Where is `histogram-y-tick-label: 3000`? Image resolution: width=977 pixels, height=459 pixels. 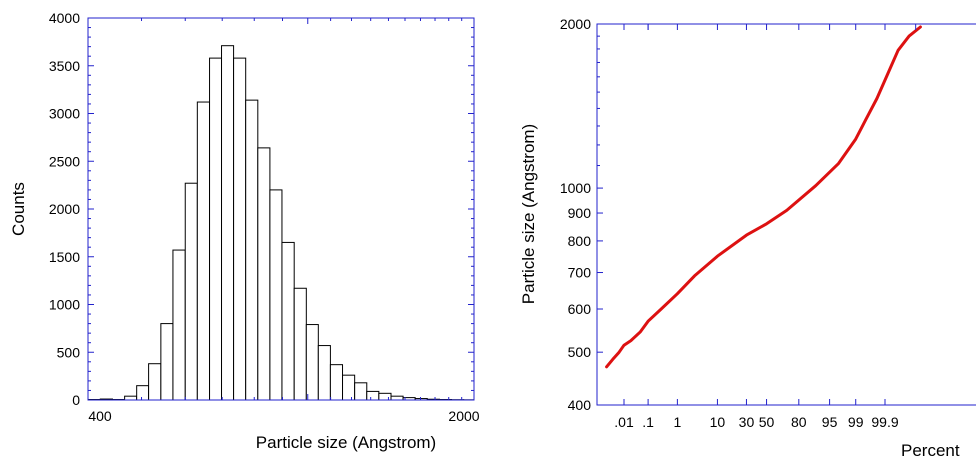
histogram-y-tick-label: 3000 is located at coordinates (64, 114).